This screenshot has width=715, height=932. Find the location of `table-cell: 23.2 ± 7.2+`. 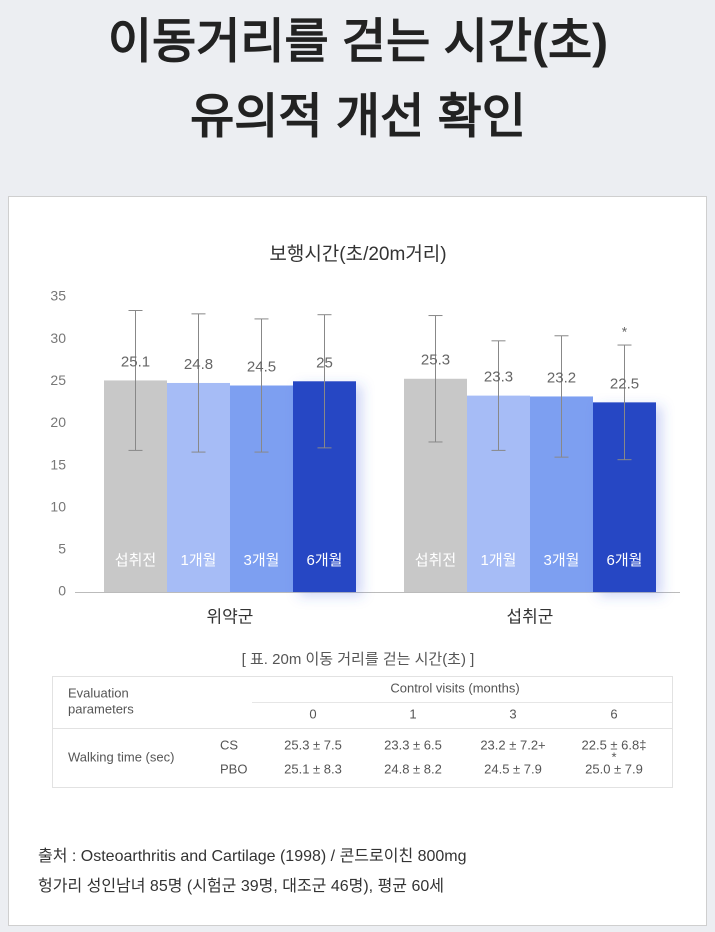

table-cell: 23.2 ± 7.2+ is located at coordinates (512, 744).